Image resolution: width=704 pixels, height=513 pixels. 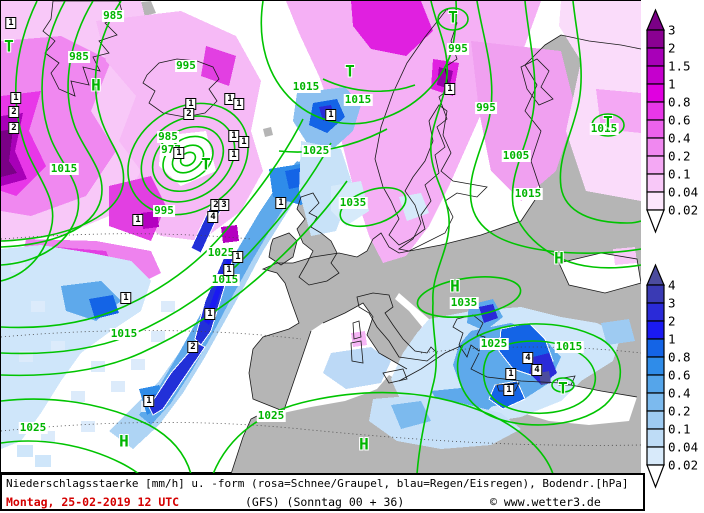 What do you see at coordinates (679, 429) in the screenshot?
I see `rain-legend-tick-label: 0.1` at bounding box center [679, 429].